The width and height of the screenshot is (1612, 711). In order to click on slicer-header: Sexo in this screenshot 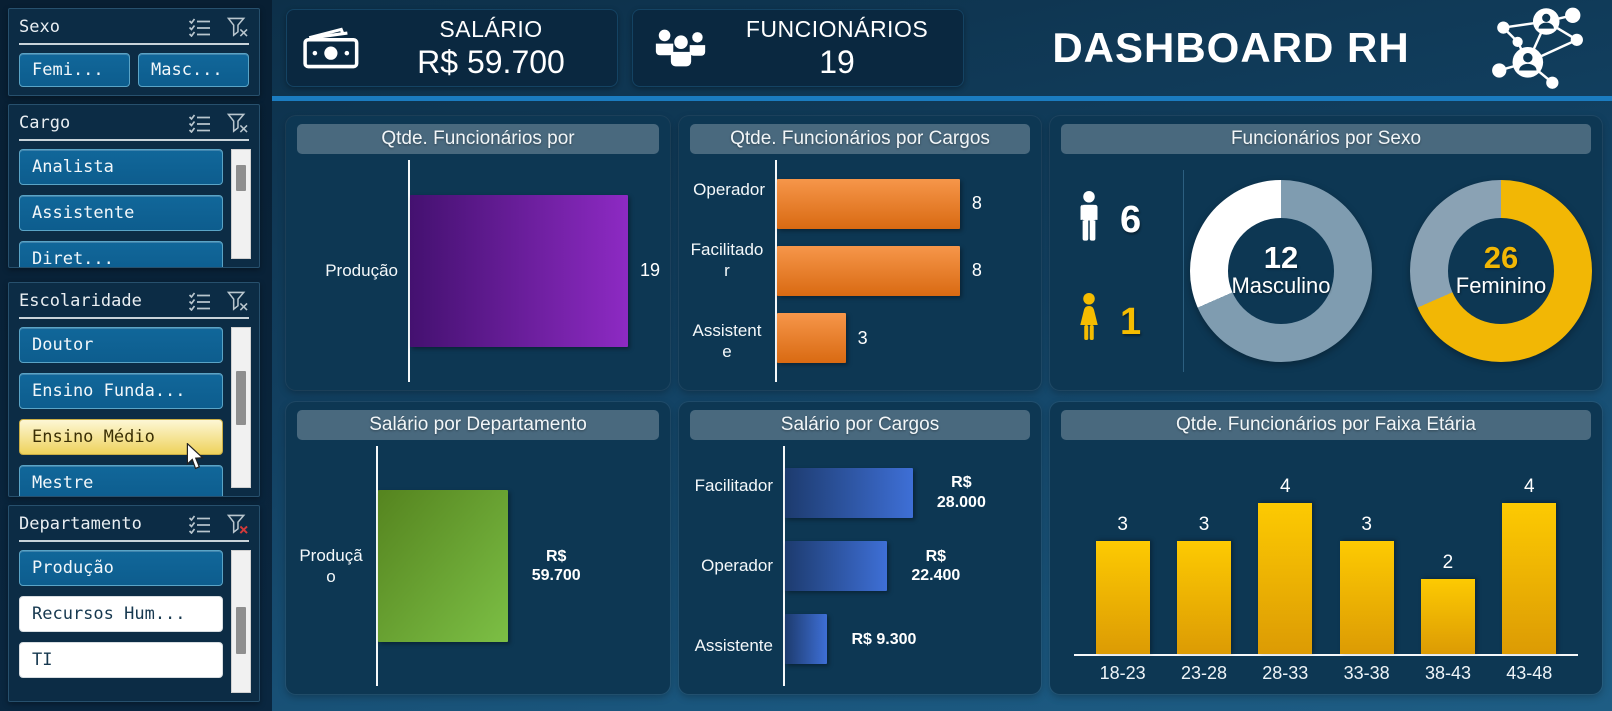, I will do `click(134, 30)`.